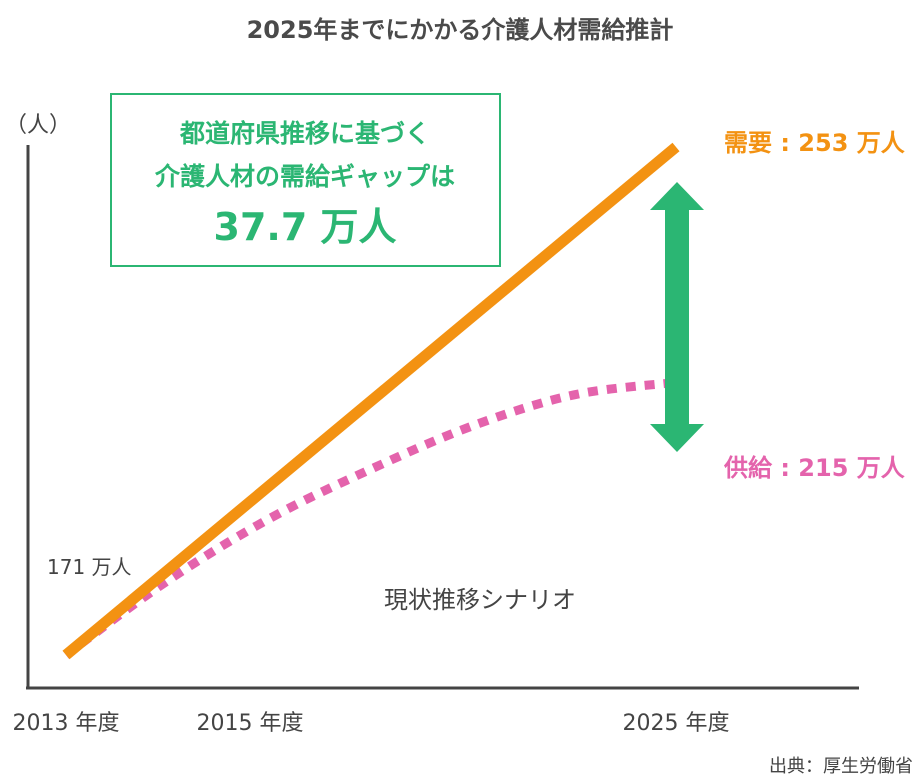  Describe the element at coordinates (841, 766) in the screenshot. I see `source-note: 出典：厚生労働省` at that location.